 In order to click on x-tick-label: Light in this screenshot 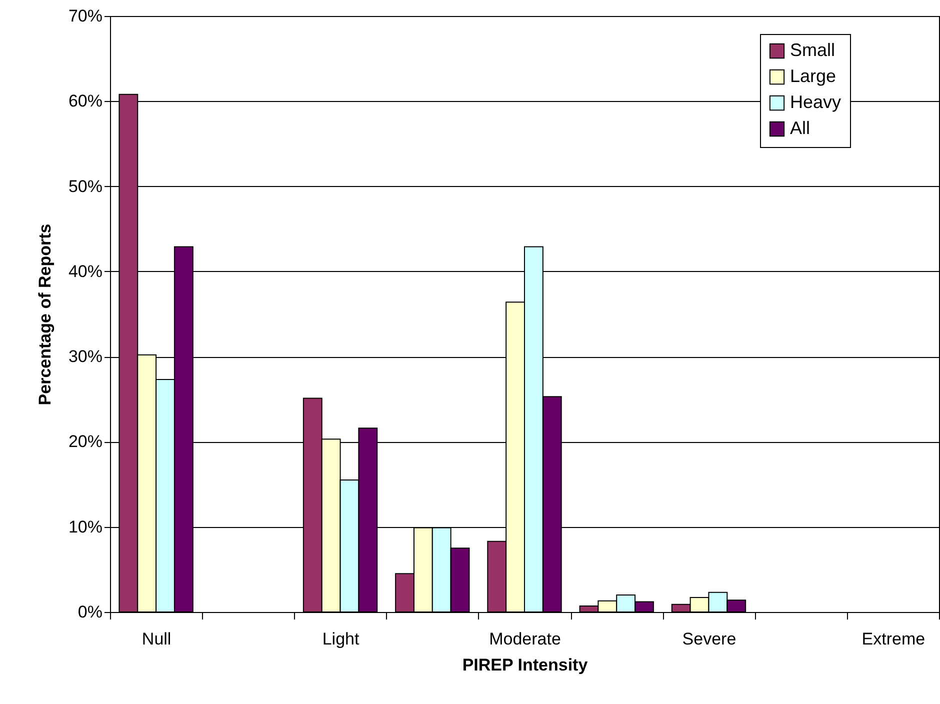, I will do `click(341, 639)`.